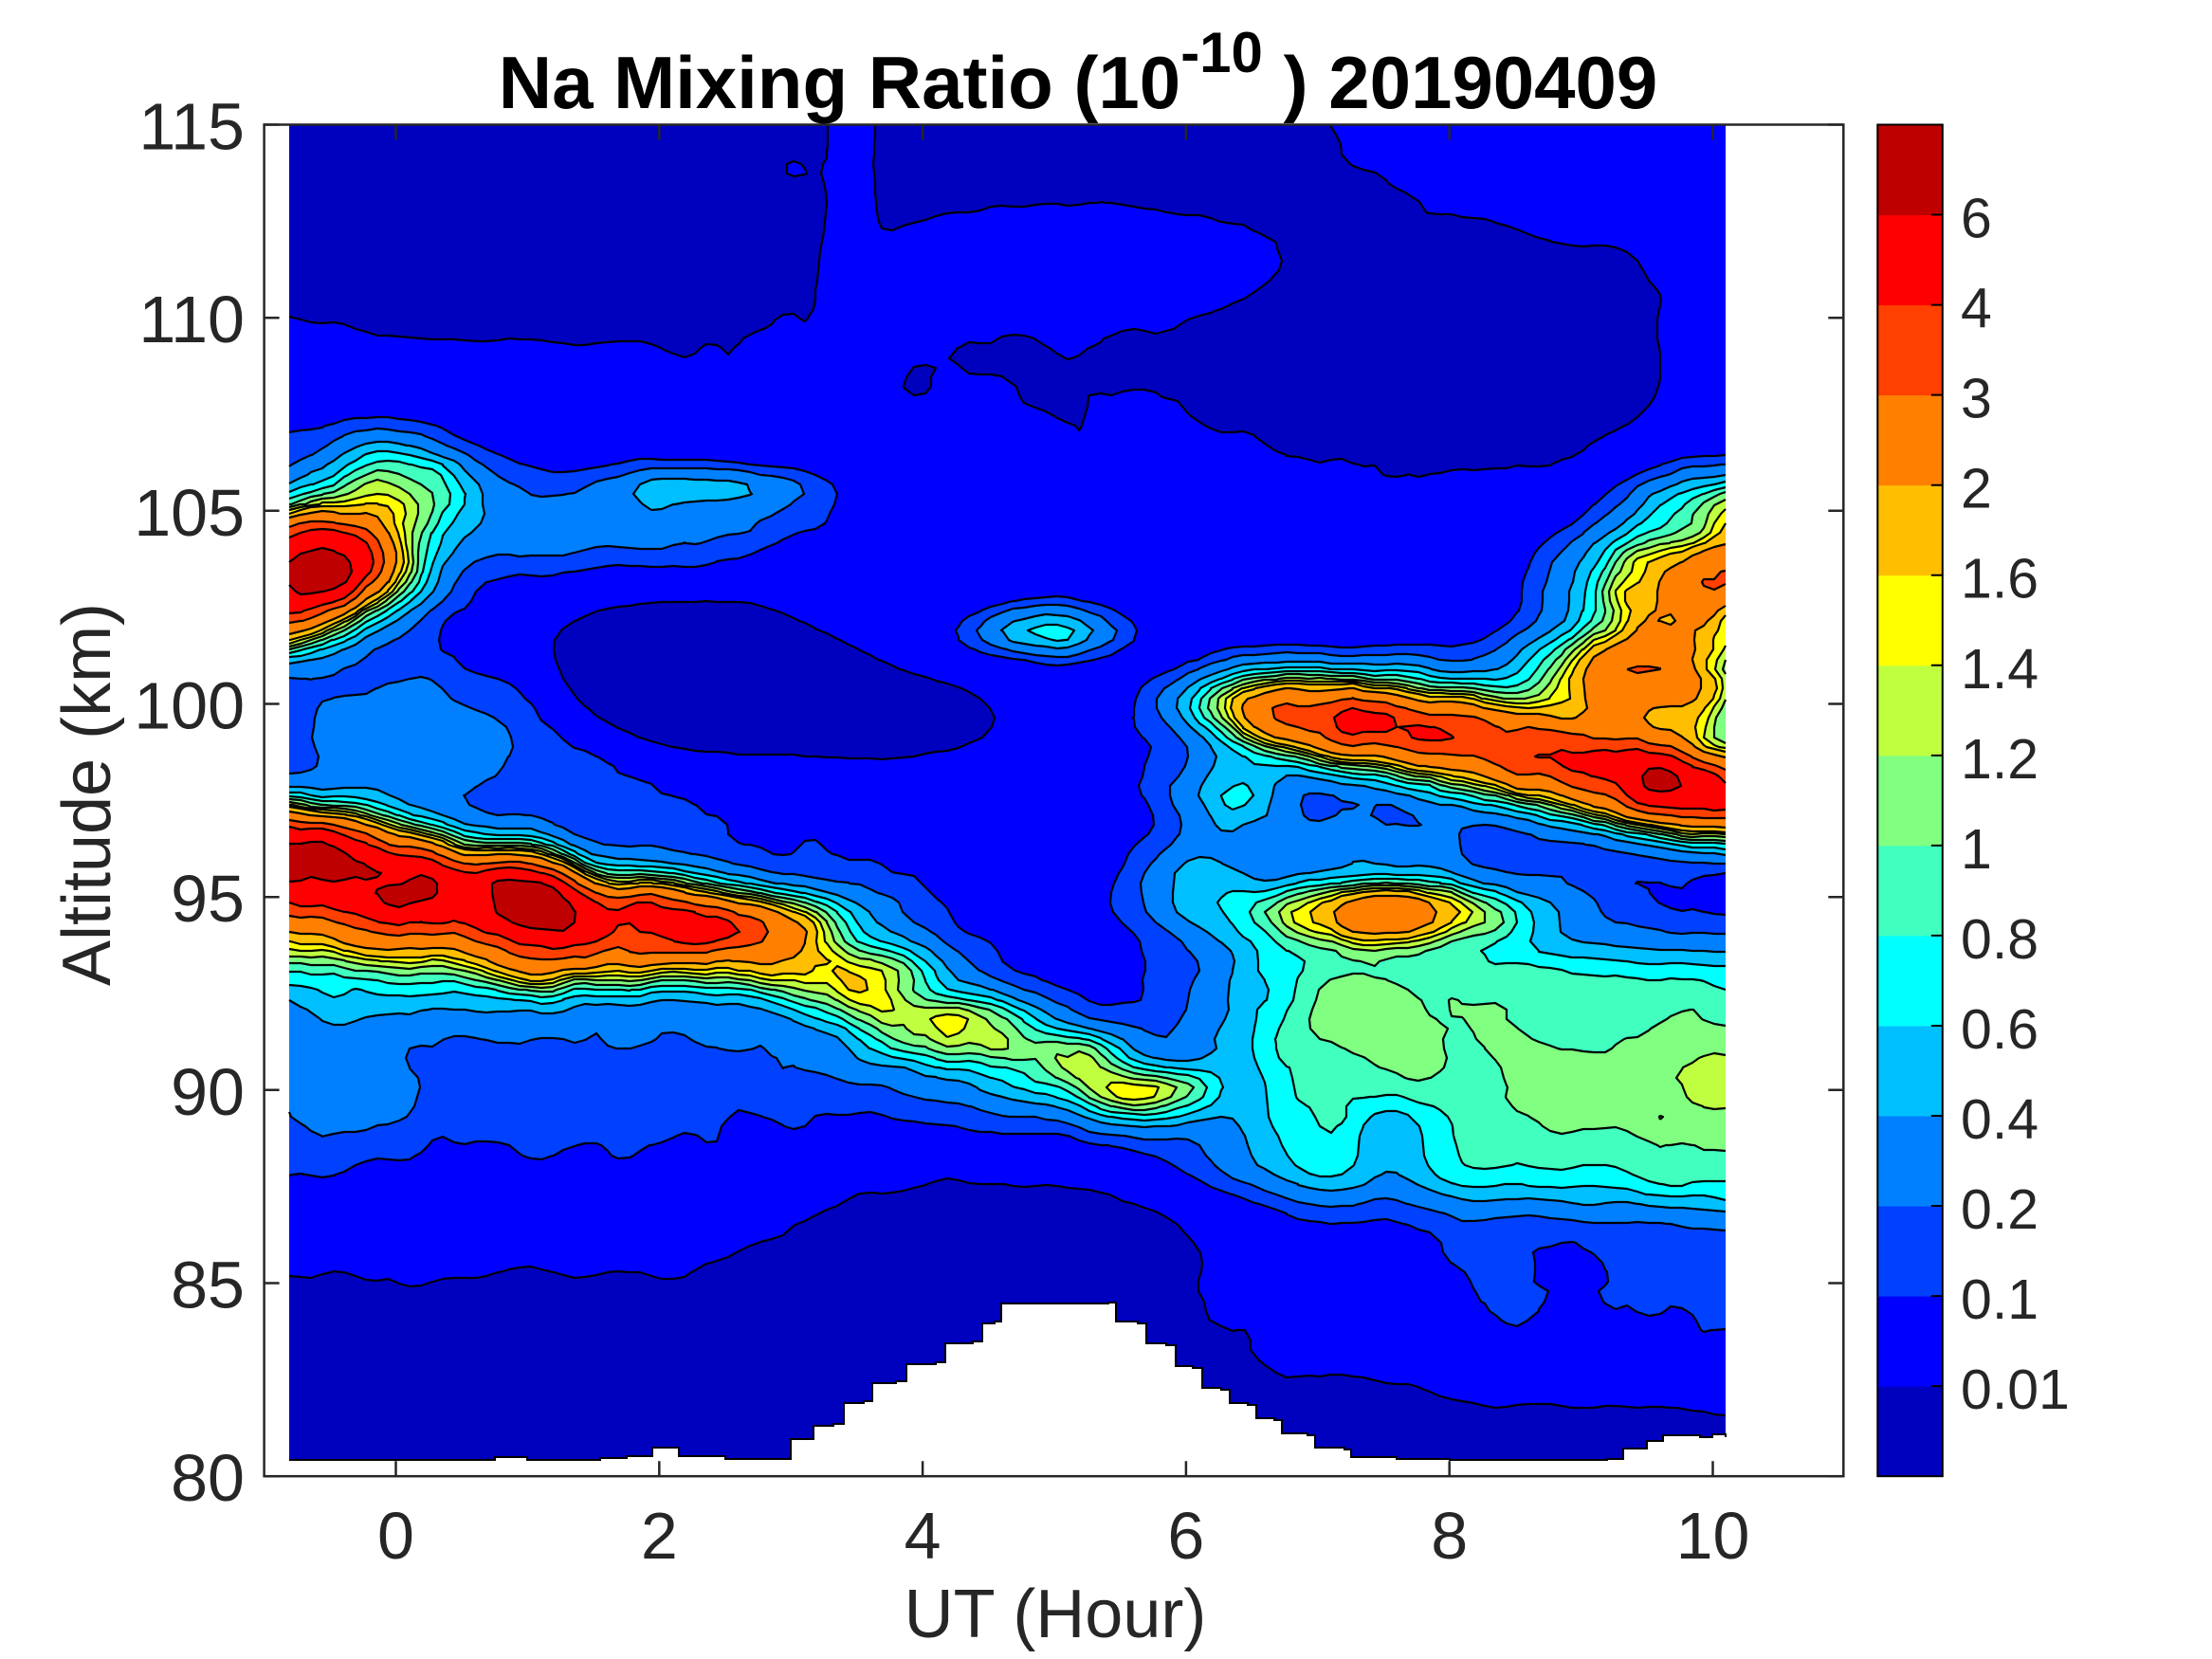 The height and width of the screenshot is (1659, 2212). I want to click on svg-text: 0, so click(395, 1536).